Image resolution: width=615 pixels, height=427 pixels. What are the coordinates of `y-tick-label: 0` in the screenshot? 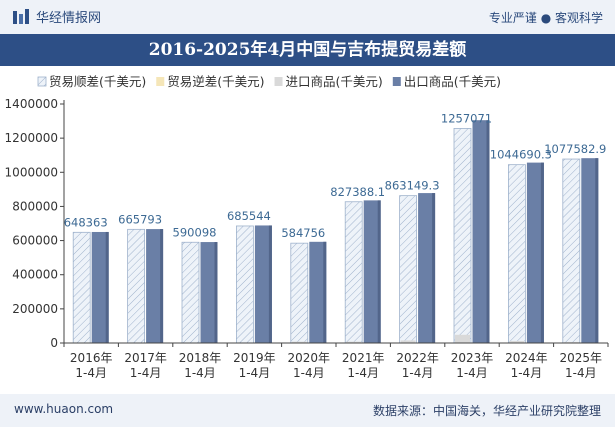 It's located at (54, 343).